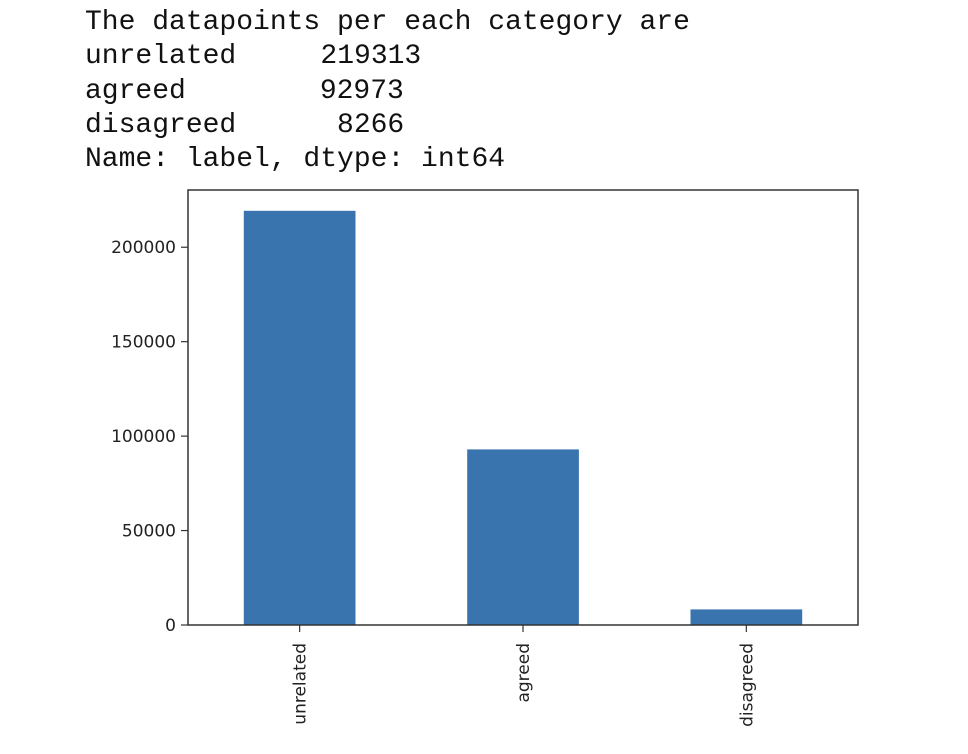 The height and width of the screenshot is (754, 968). I want to click on output-row-value: 92973, so click(361, 91).